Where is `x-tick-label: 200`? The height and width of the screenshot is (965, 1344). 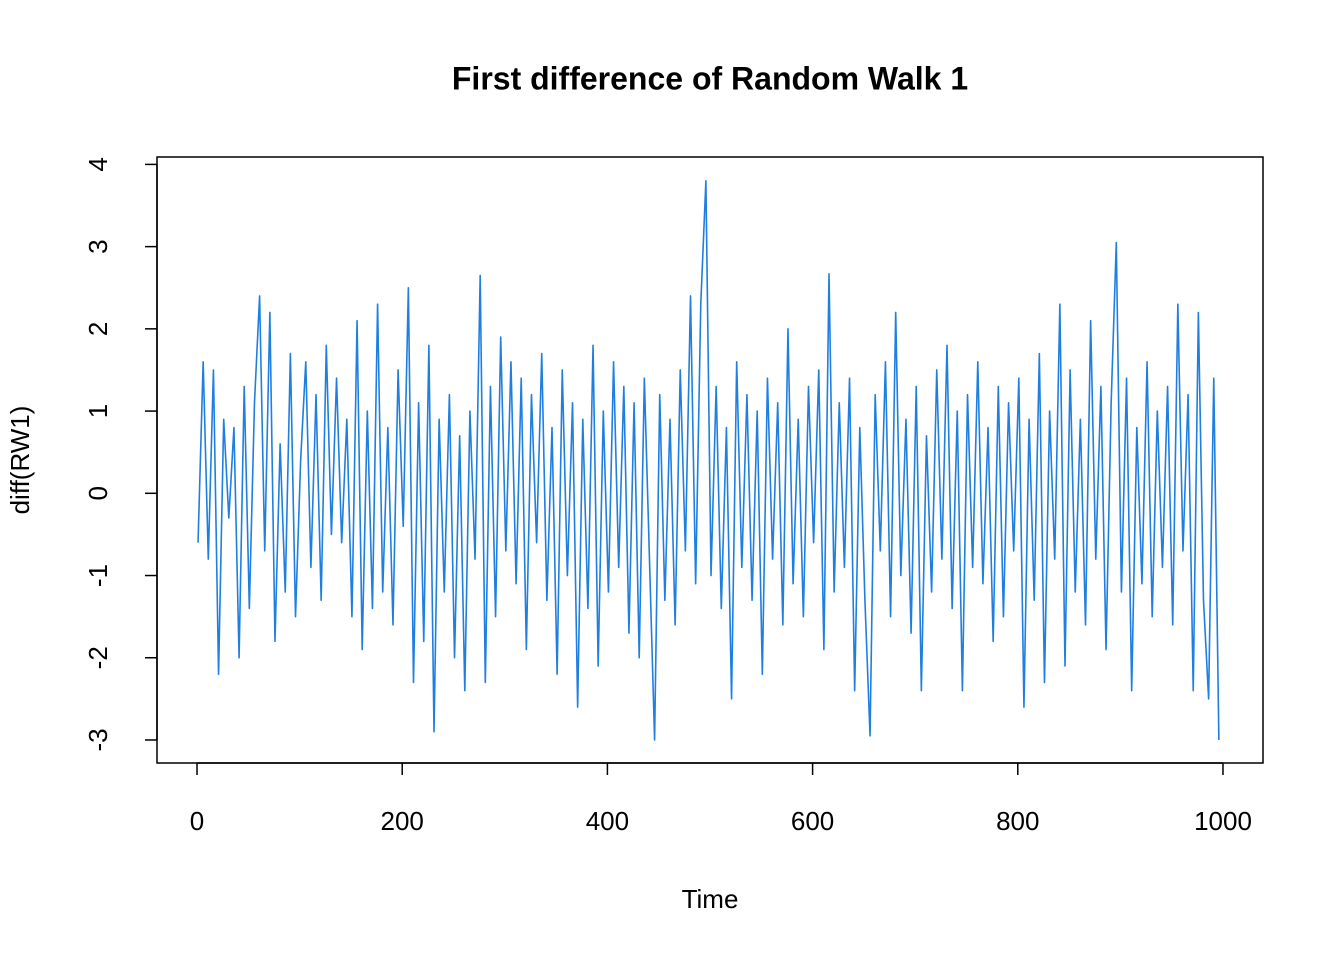 x-tick-label: 200 is located at coordinates (402, 821).